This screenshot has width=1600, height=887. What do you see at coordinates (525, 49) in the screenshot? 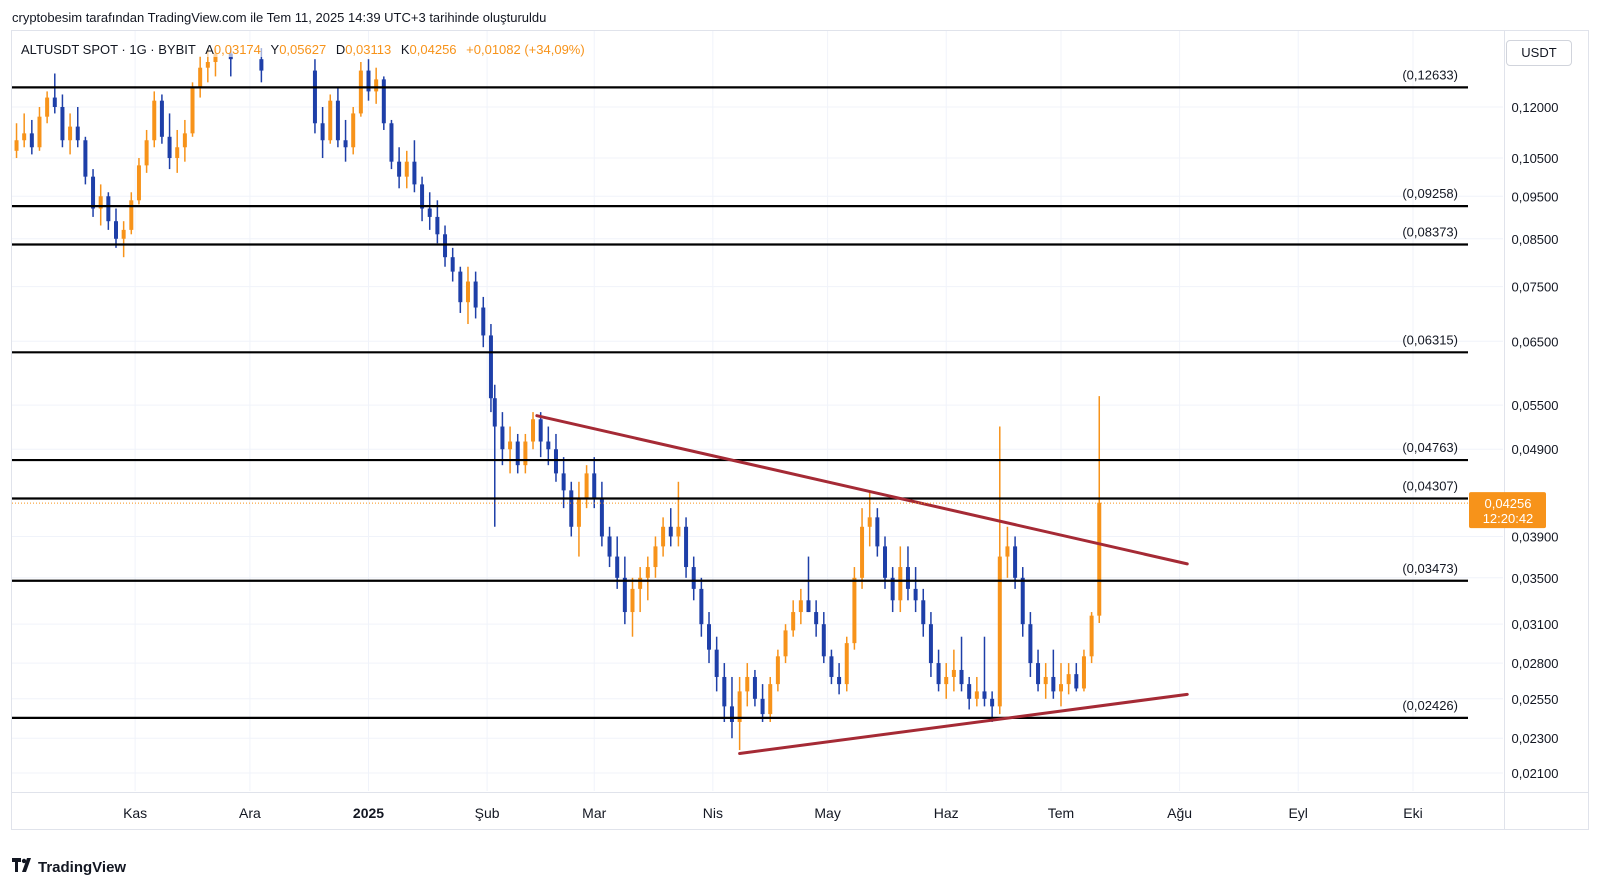
I see `change-value: +0,01082 (+34,09%)` at bounding box center [525, 49].